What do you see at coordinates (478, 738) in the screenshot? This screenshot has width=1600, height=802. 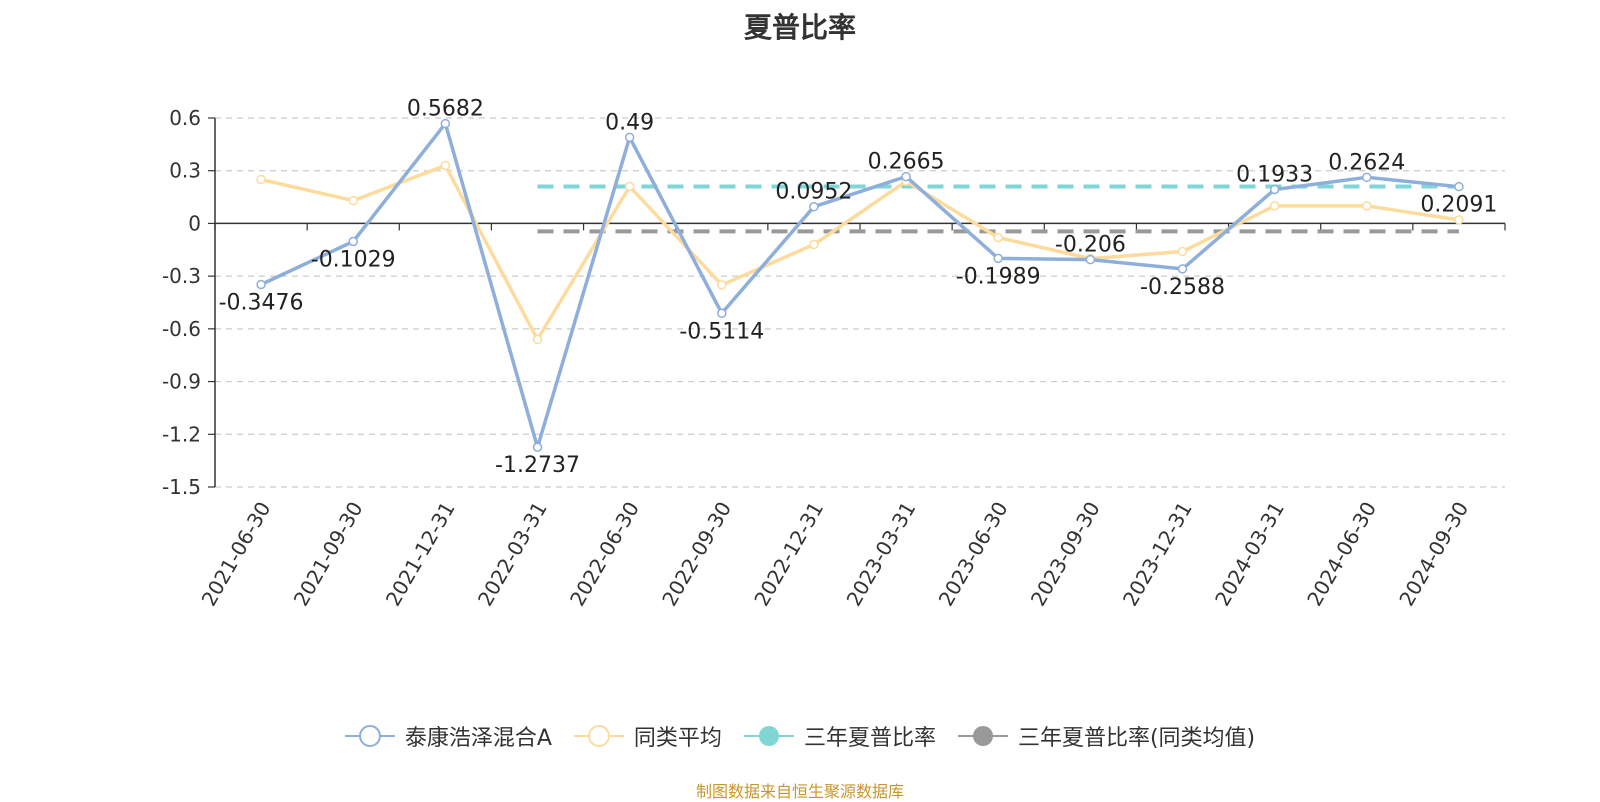 I see `legend-label: 泰康浩泽混合A` at bounding box center [478, 738].